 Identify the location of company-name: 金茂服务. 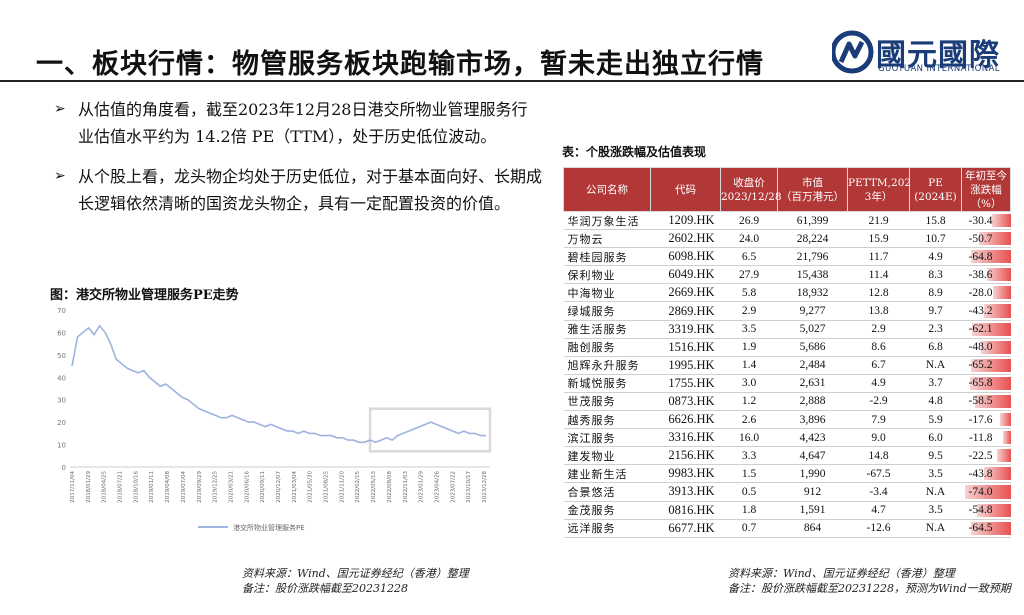
(607, 510).